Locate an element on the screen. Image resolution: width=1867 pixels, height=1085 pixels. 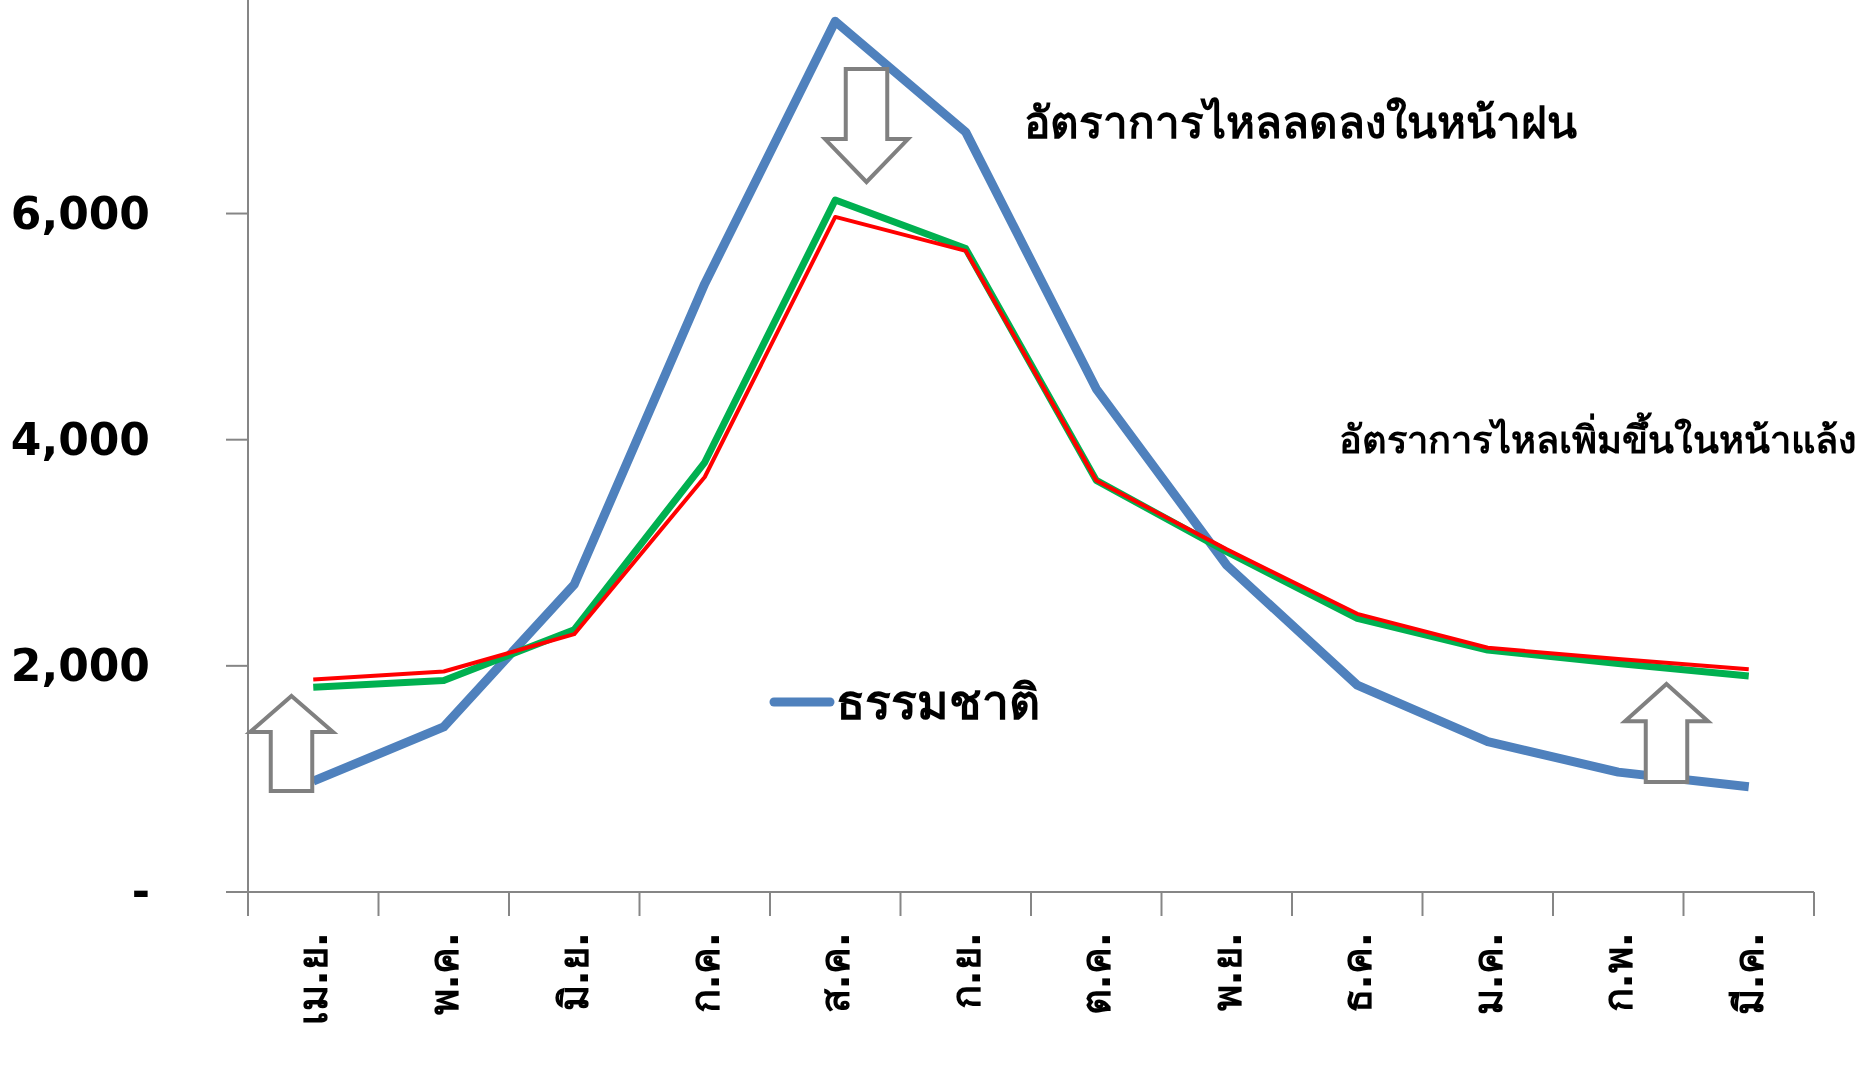
x-tick-label: เม.ย. is located at coordinates (313, 979).